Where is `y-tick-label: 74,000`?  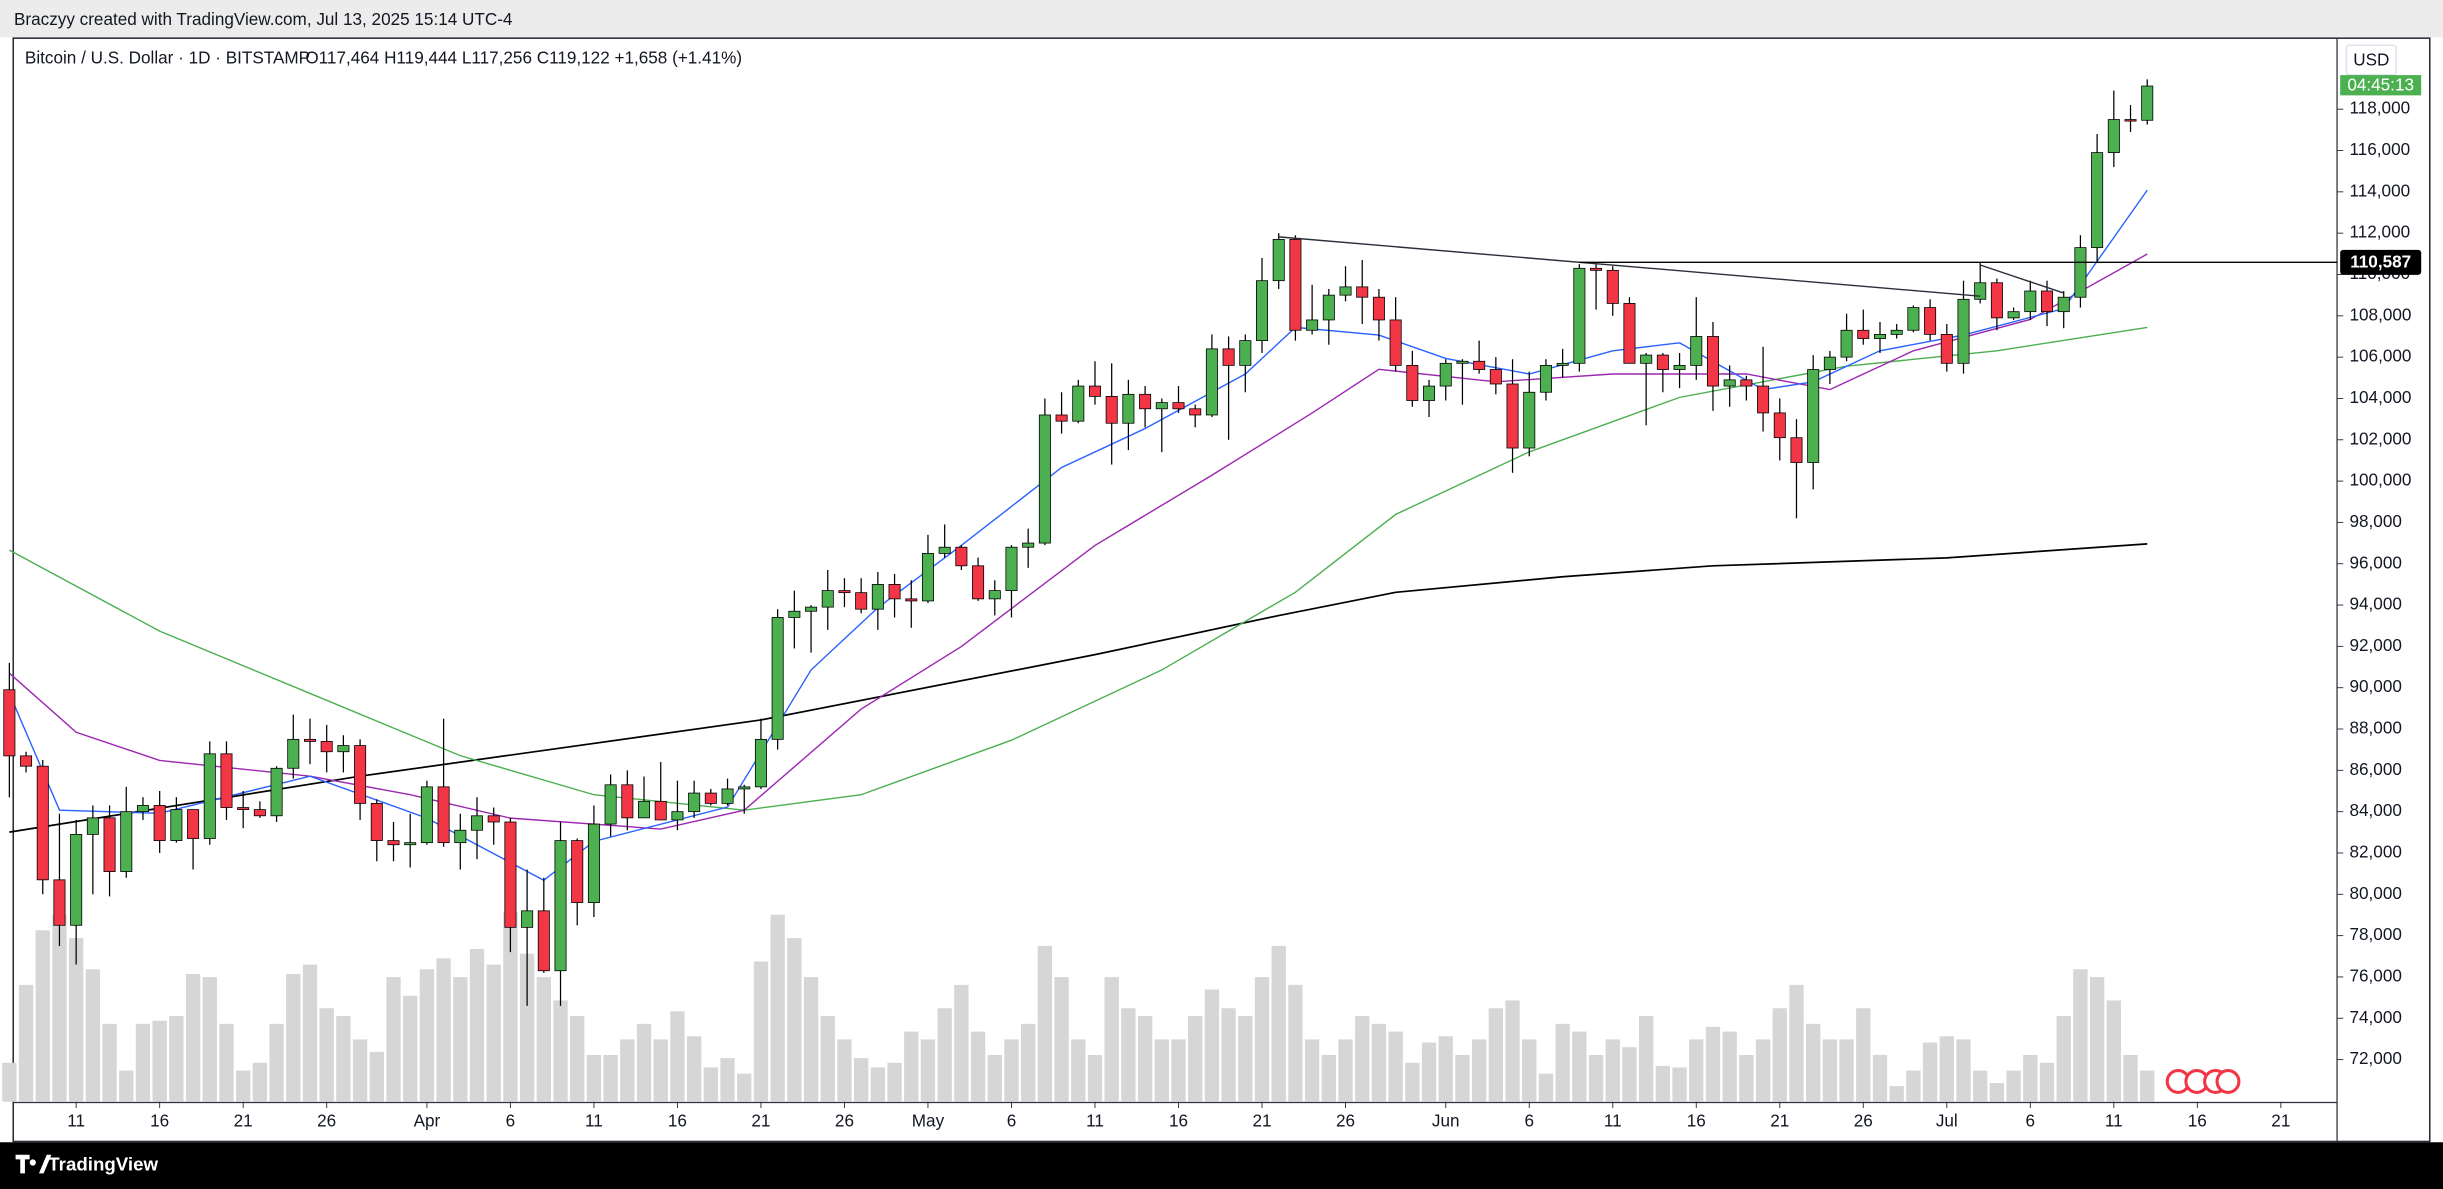
y-tick-label: 74,000 is located at coordinates (2376, 1017).